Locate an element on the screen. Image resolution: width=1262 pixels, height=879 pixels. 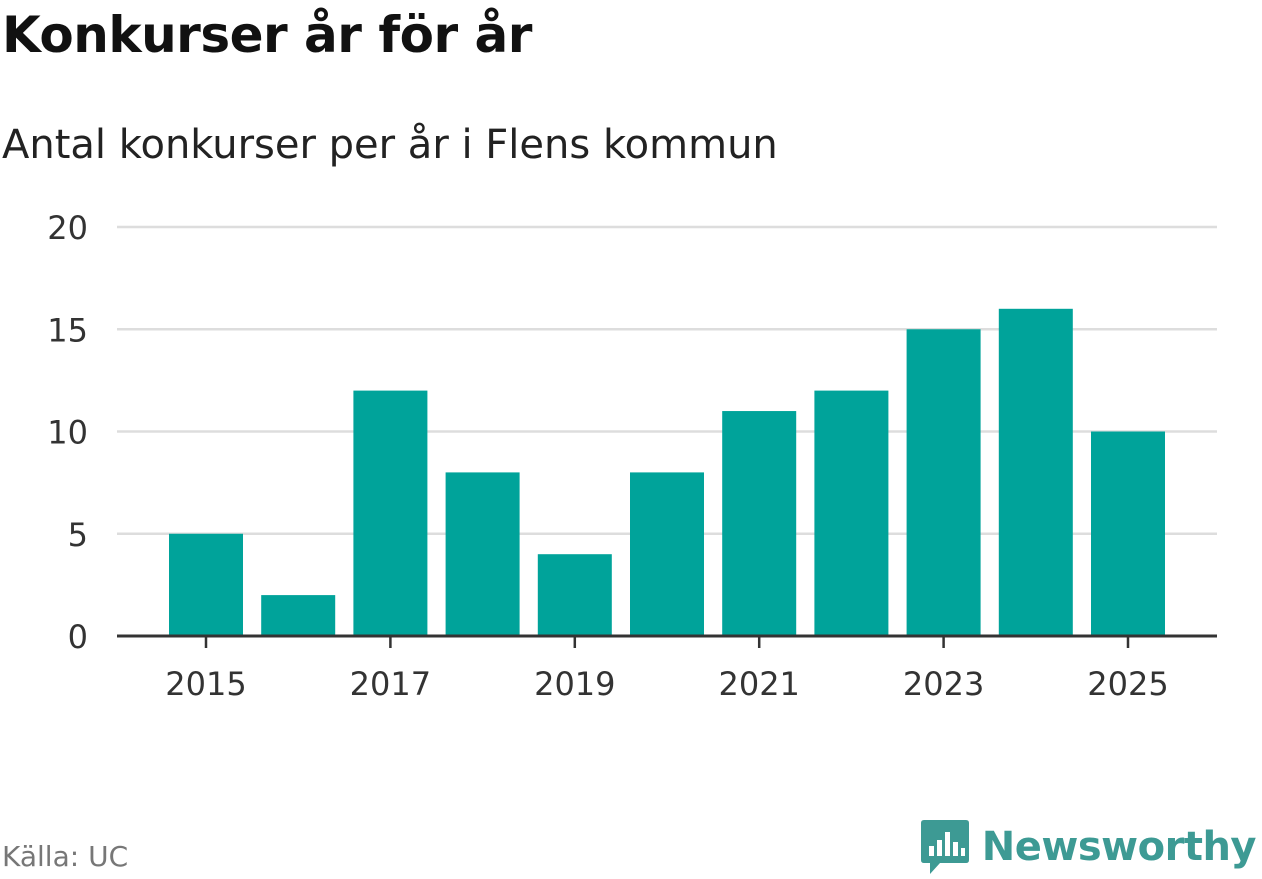
y-tick-label: 20 is located at coordinates (67, 228).